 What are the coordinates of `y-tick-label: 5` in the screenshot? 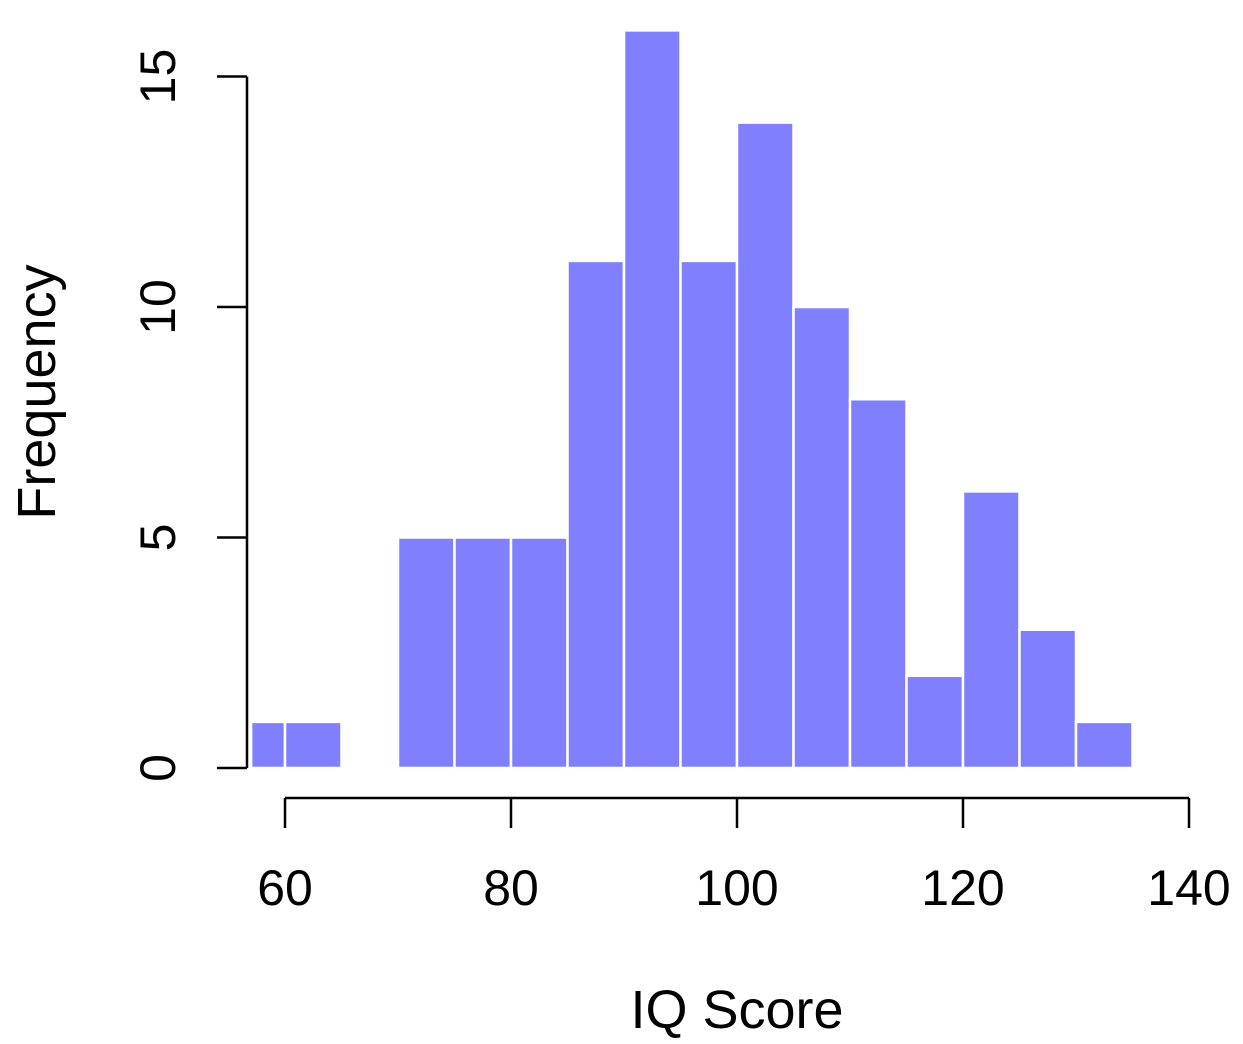 It's located at (158, 538).